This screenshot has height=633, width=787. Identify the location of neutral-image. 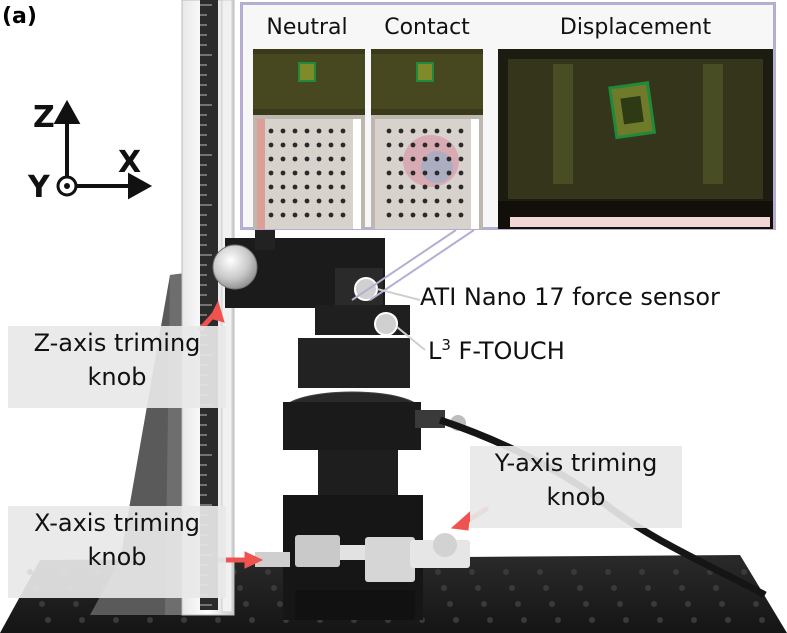
(309, 139).